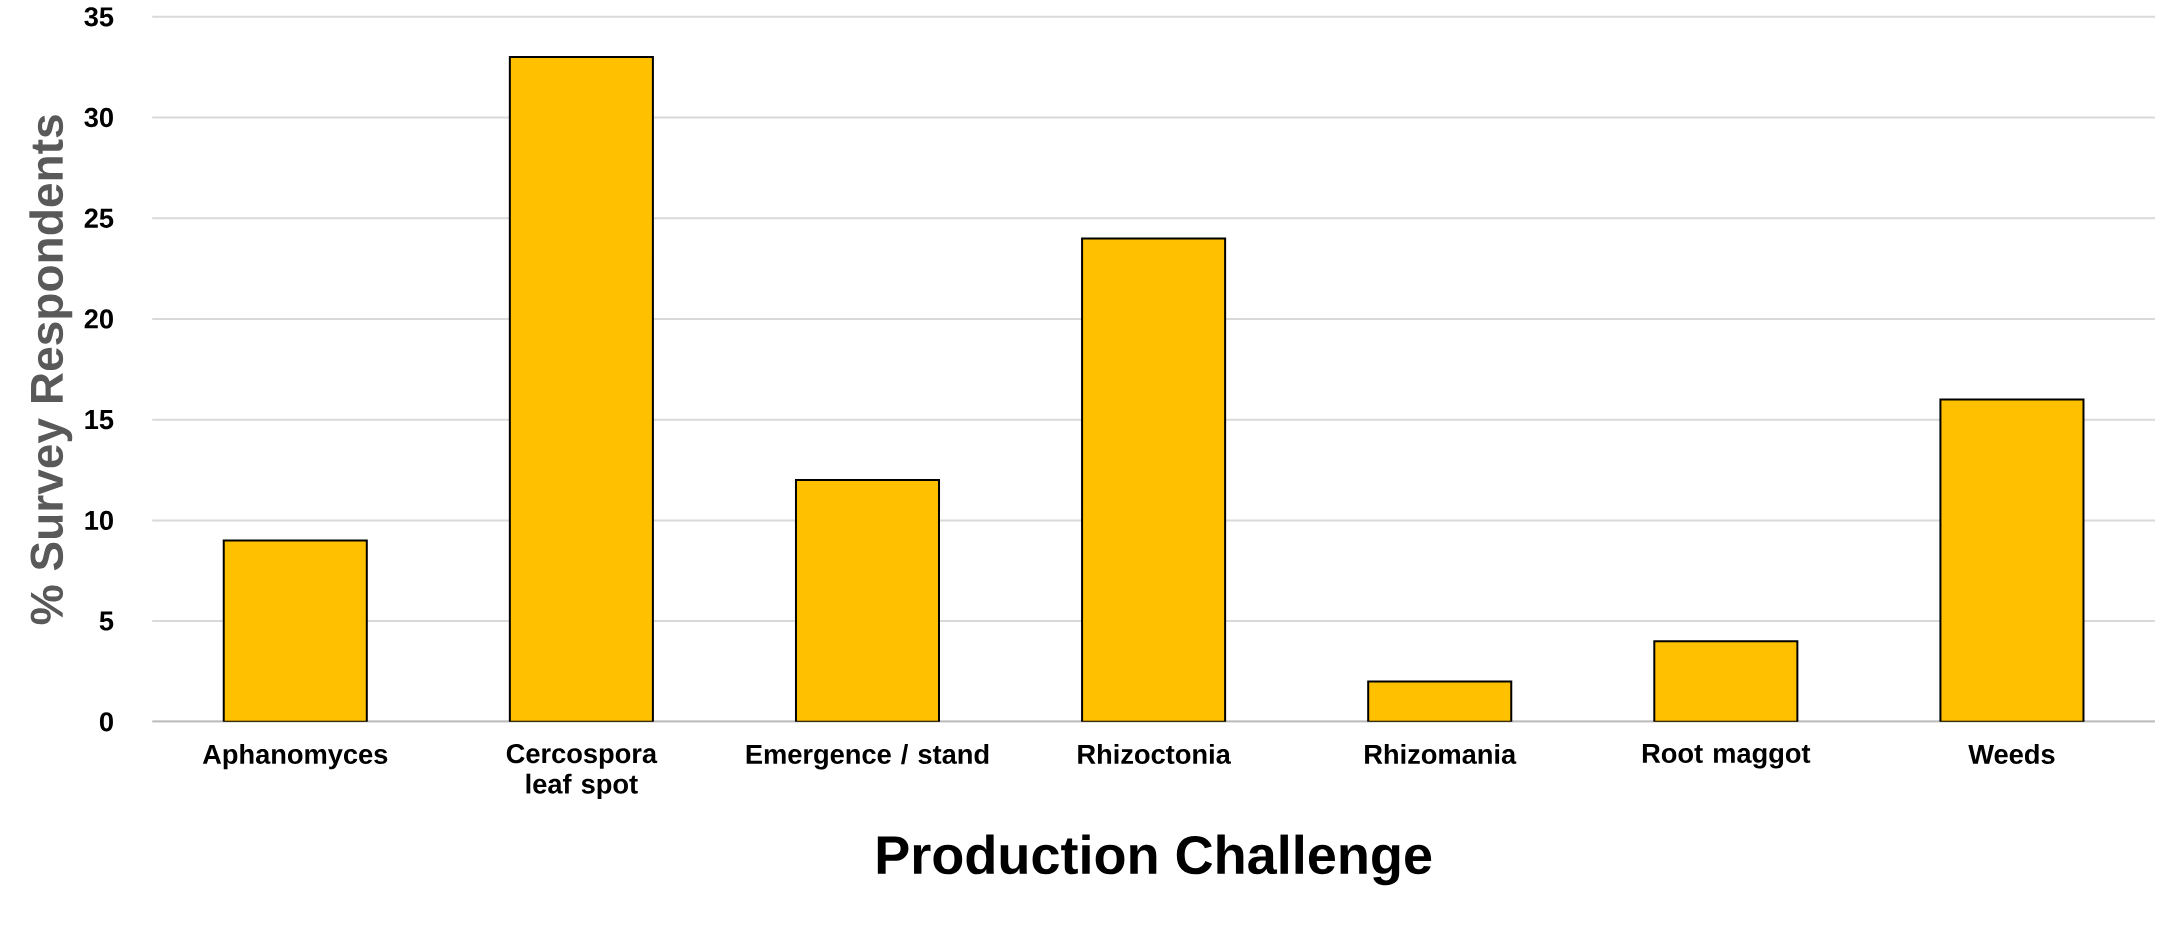 The height and width of the screenshot is (946, 2163). What do you see at coordinates (99, 420) in the screenshot?
I see `y-tick-label: 15` at bounding box center [99, 420].